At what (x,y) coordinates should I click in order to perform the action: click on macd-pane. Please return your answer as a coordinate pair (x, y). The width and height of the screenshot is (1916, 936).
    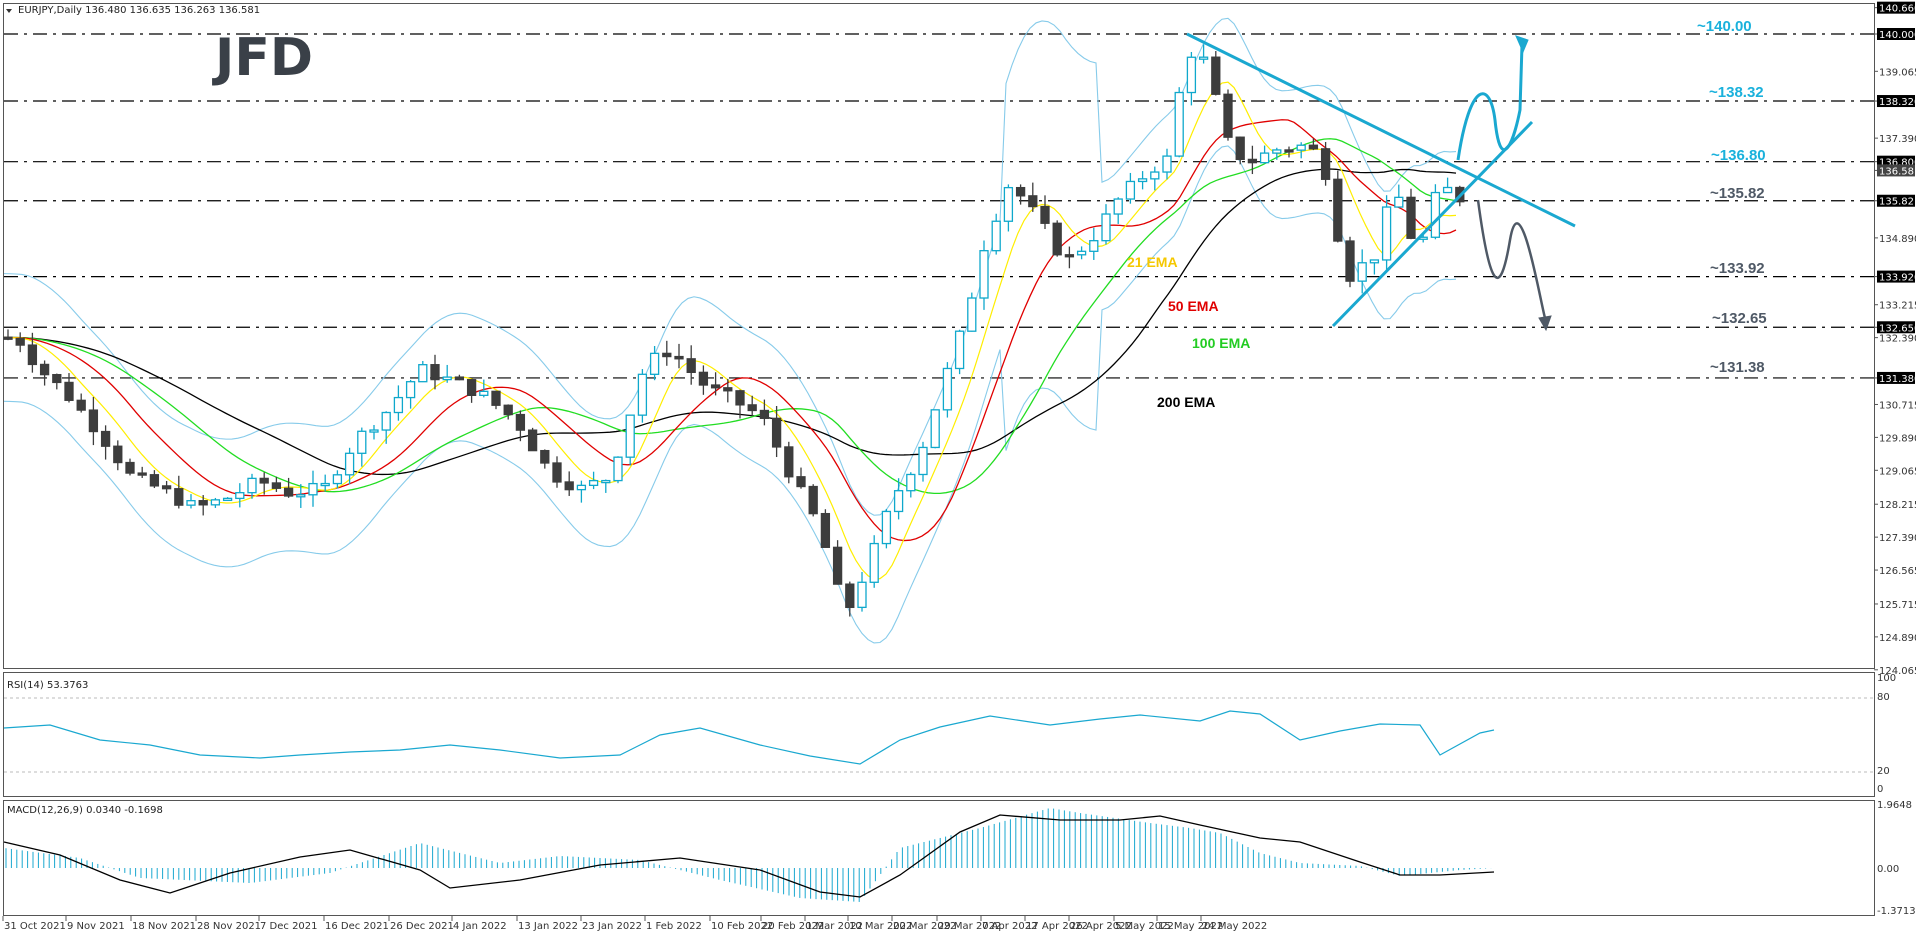
    Looking at the image, I should click on (939, 858).